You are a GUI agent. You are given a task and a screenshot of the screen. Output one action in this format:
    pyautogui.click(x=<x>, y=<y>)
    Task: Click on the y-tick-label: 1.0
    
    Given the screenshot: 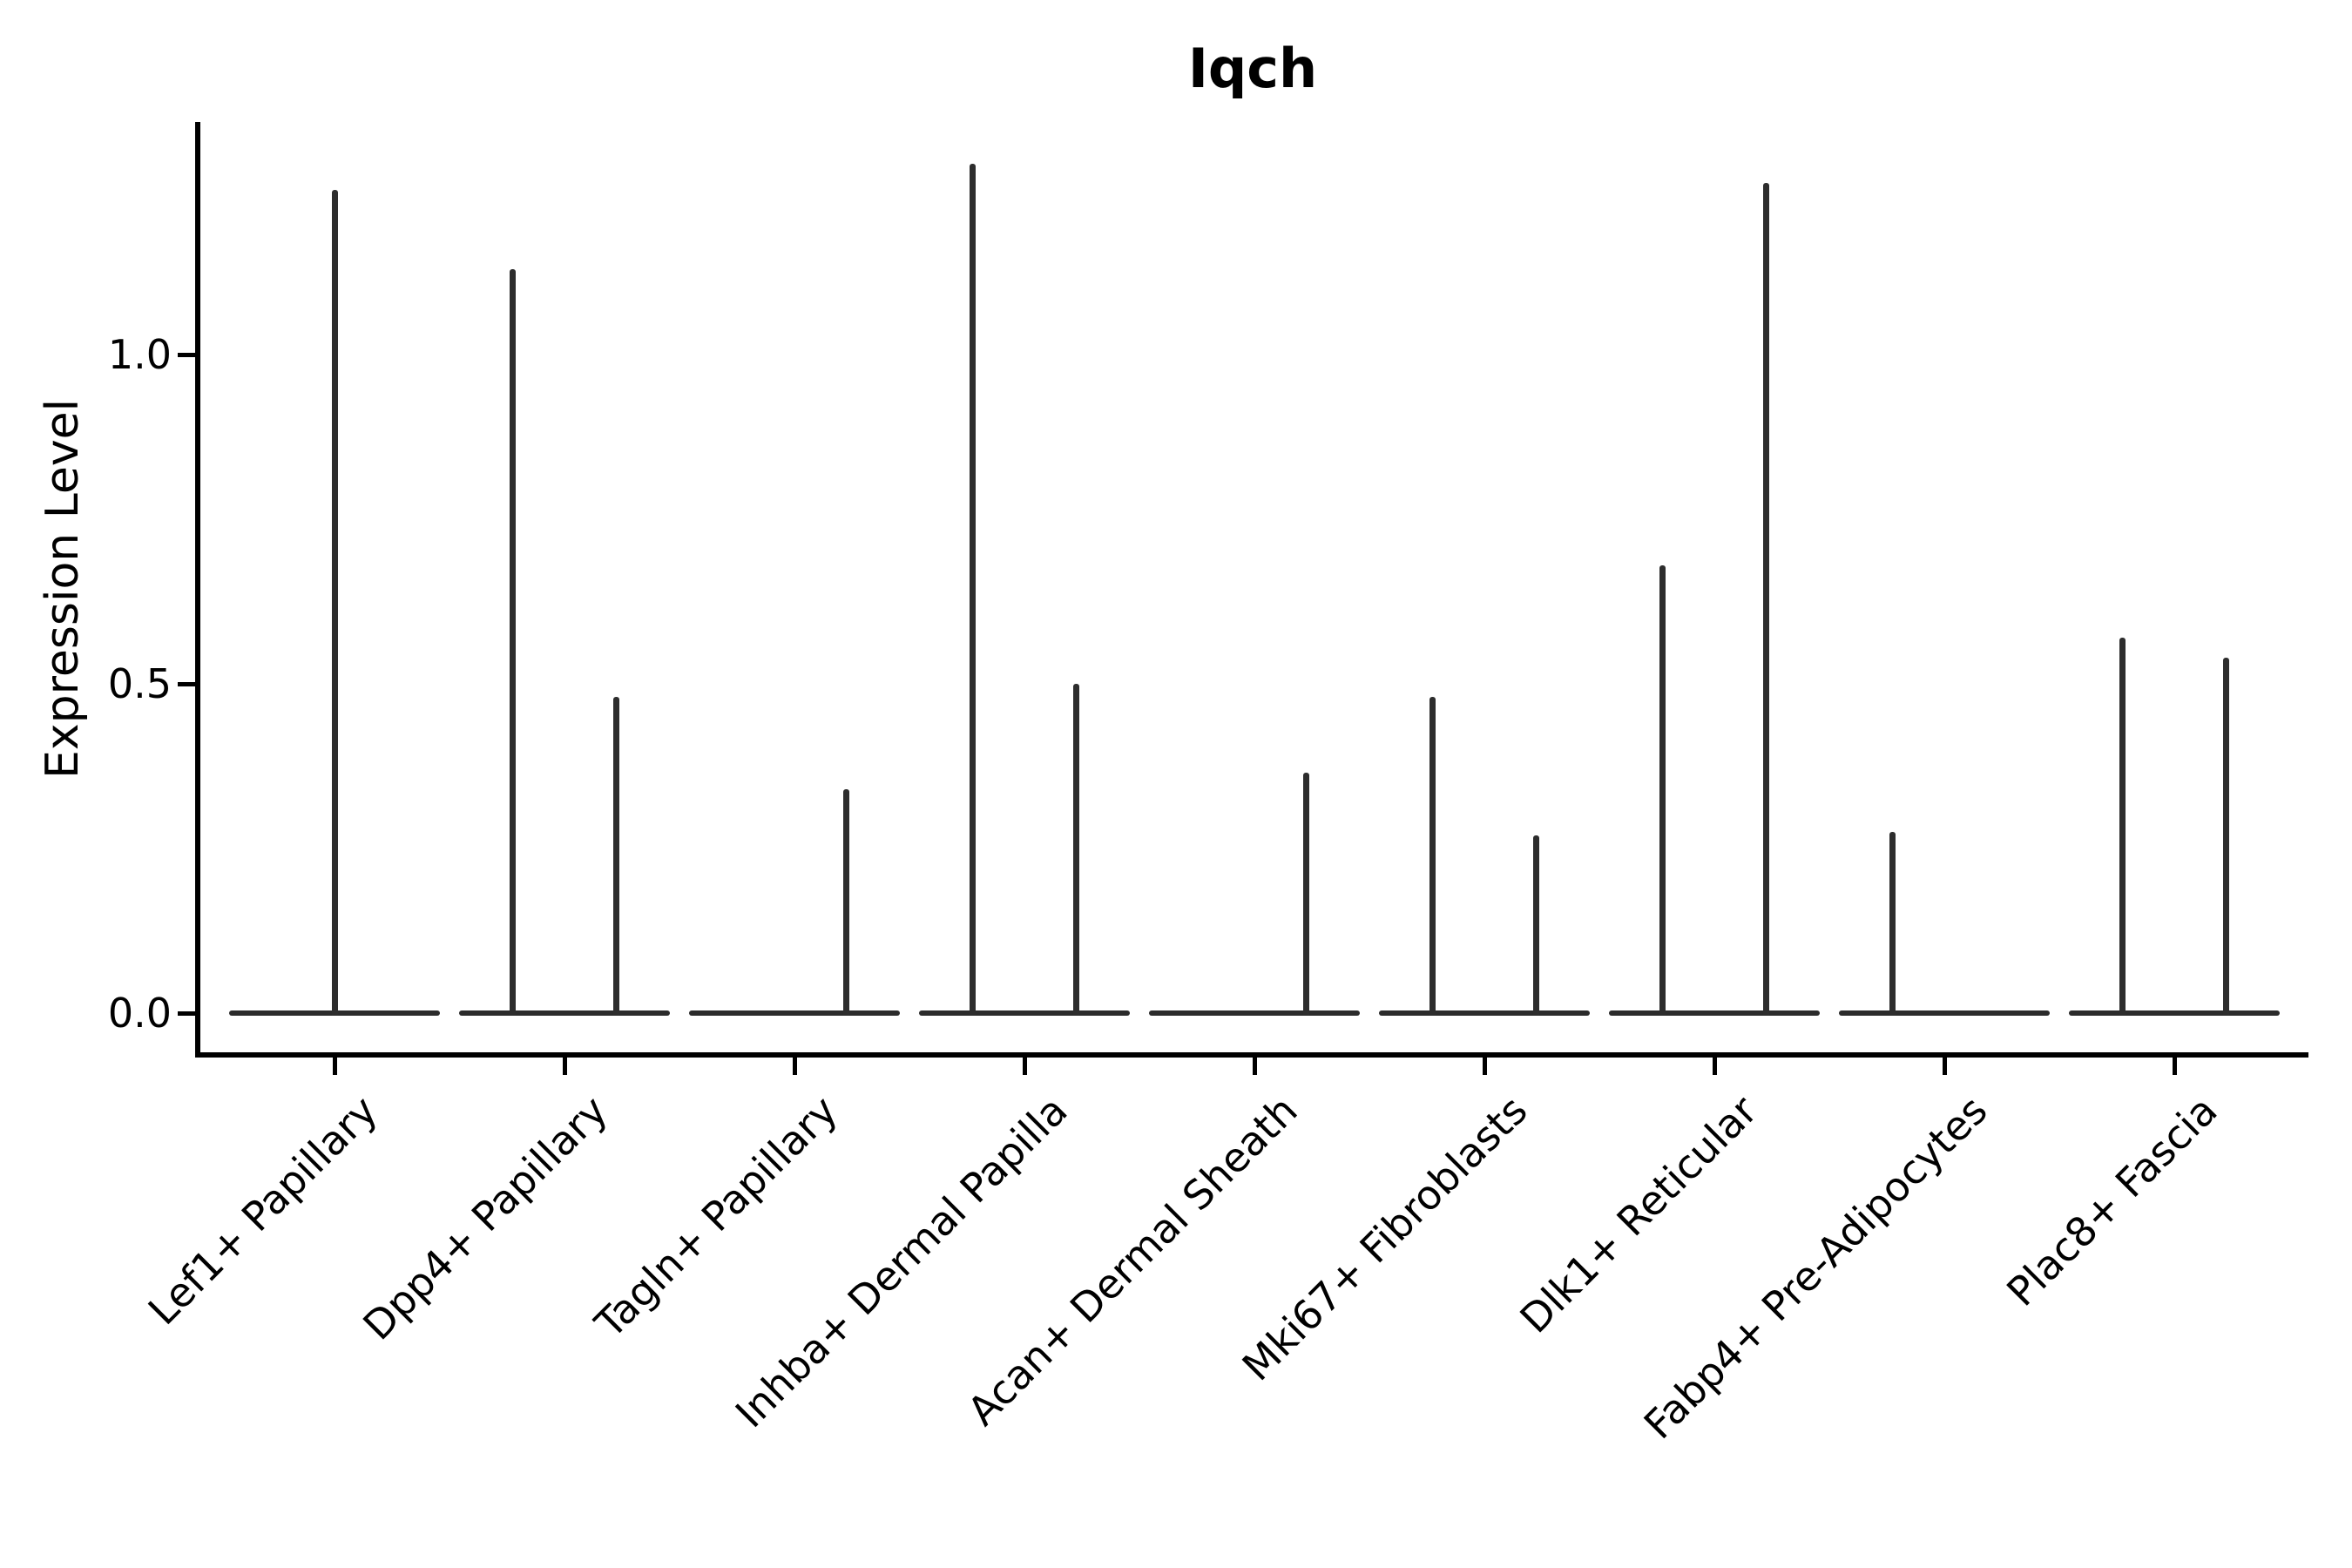 What is the action you would take?
    pyautogui.click(x=139, y=354)
    